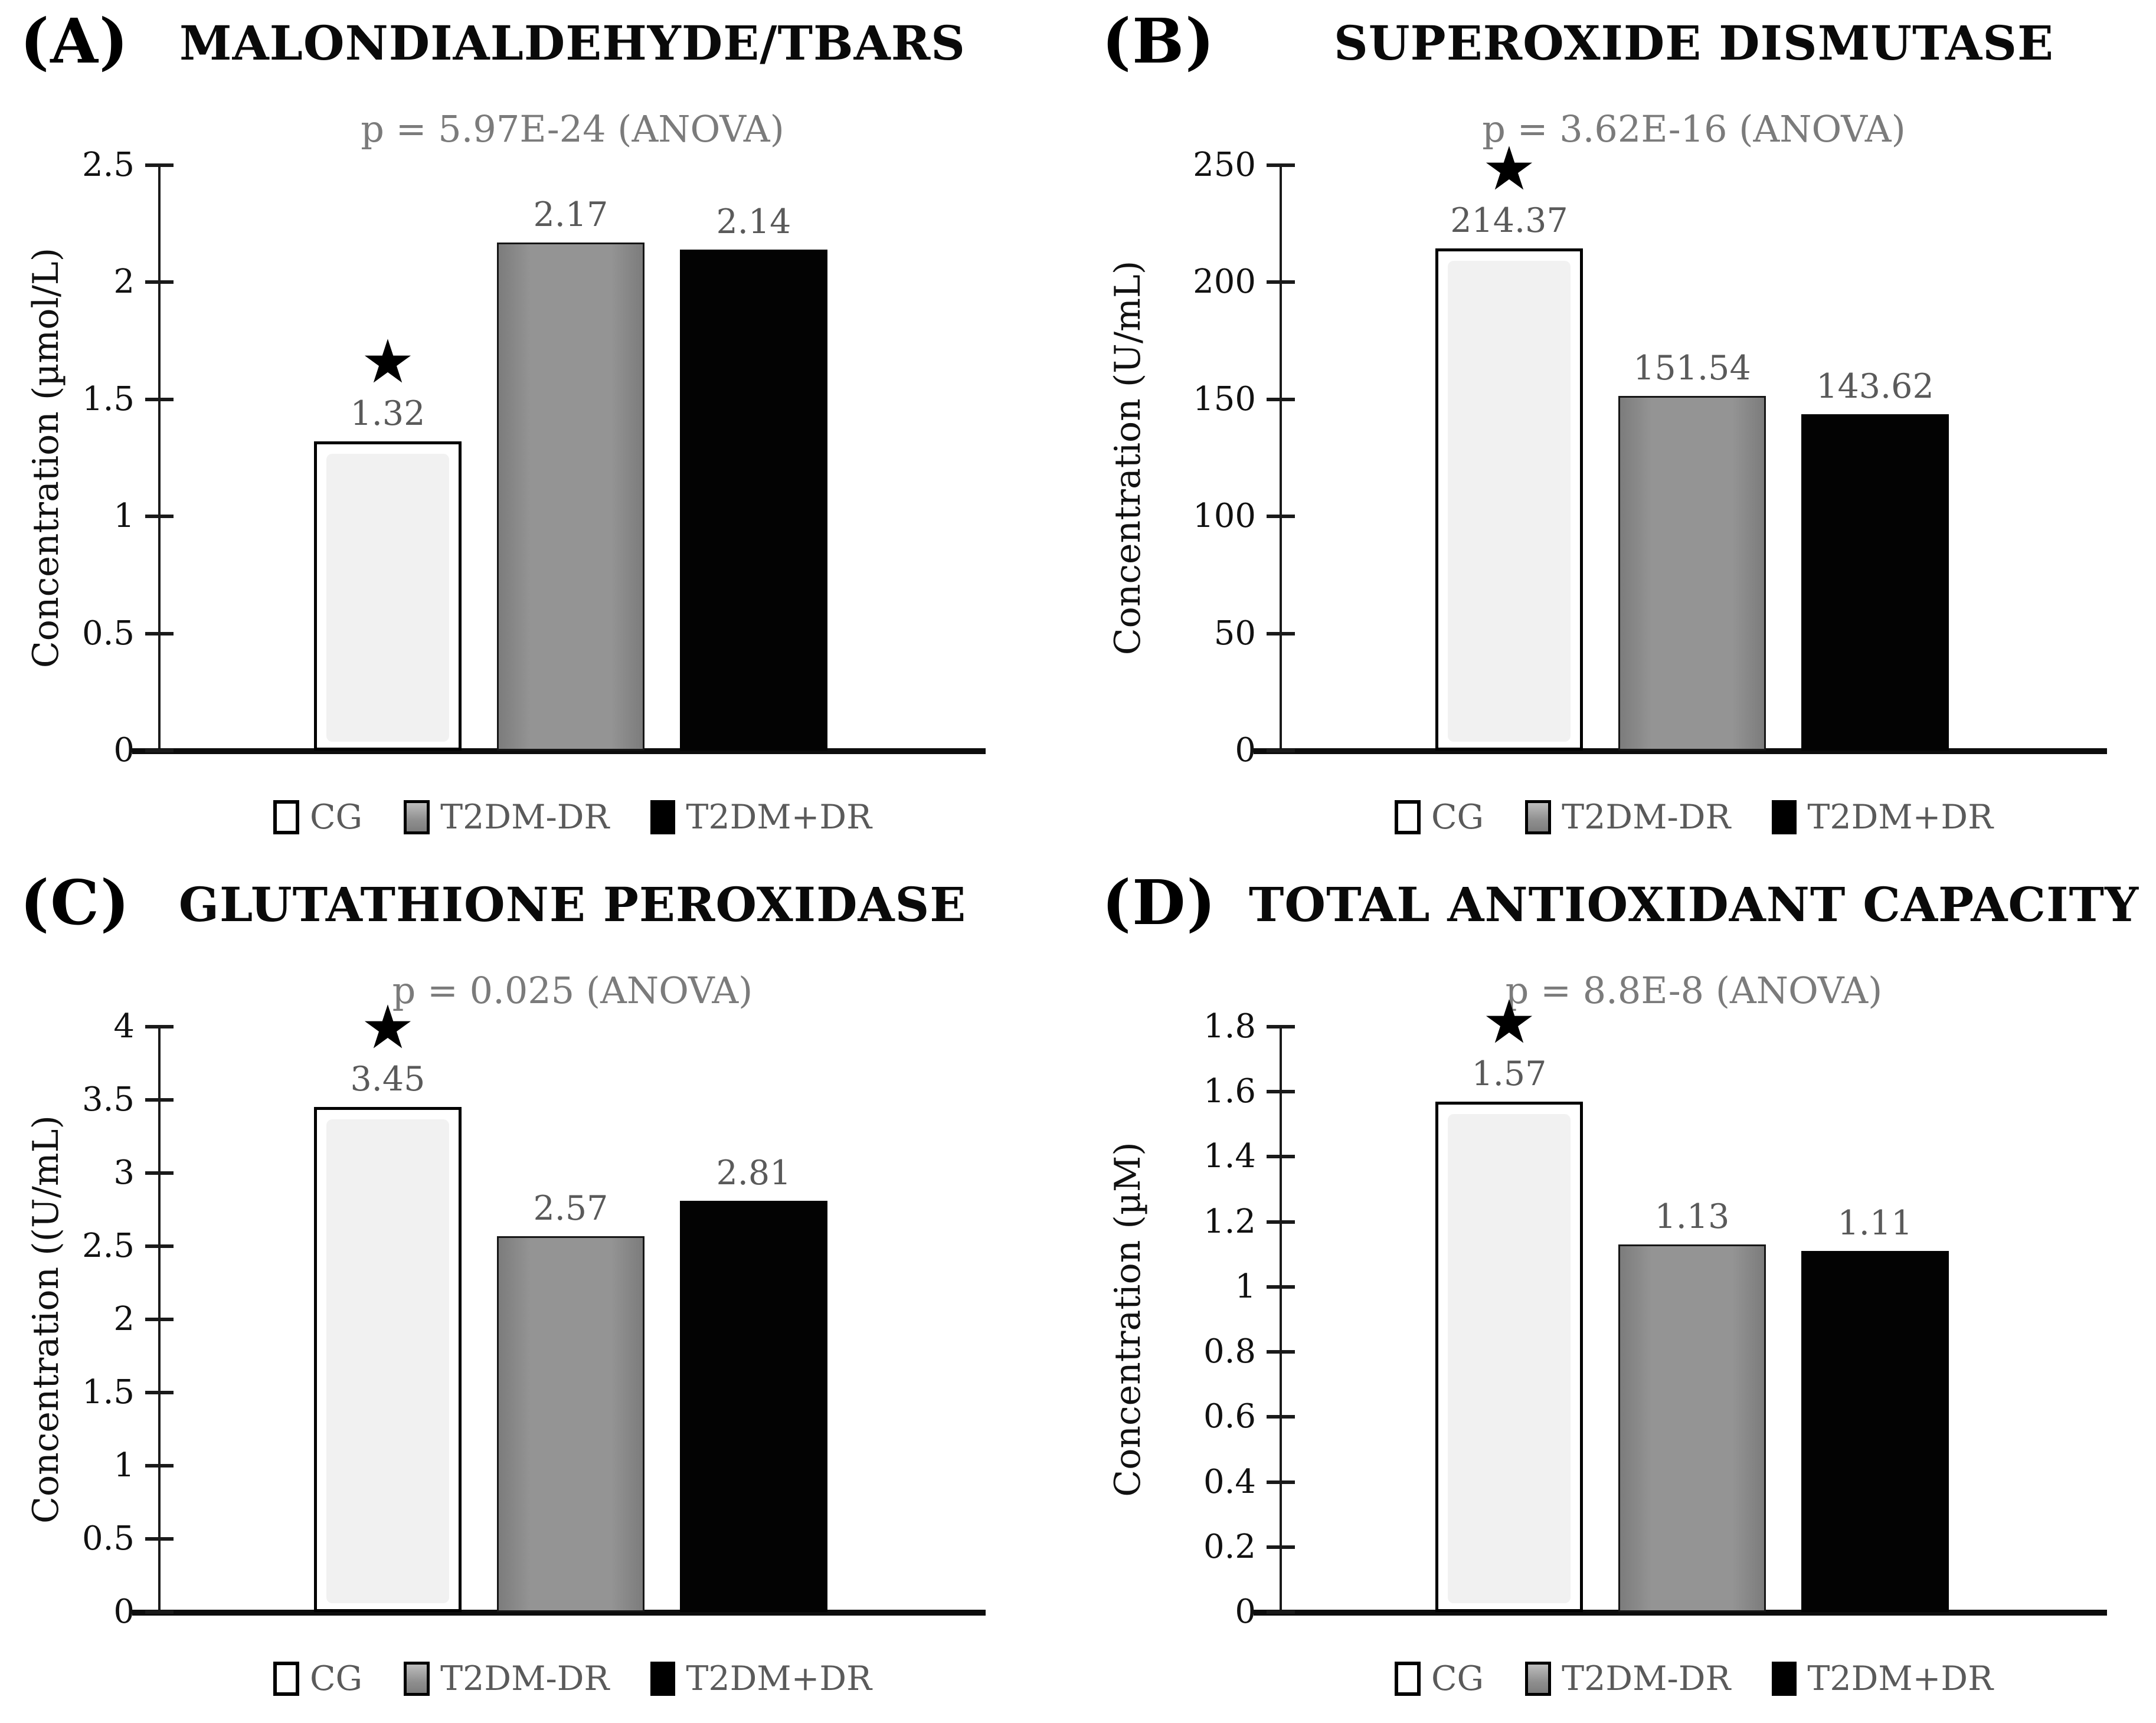 This screenshot has height=1723, width=2156. I want to click on bar-value-label: 1.11, so click(1875, 1223).